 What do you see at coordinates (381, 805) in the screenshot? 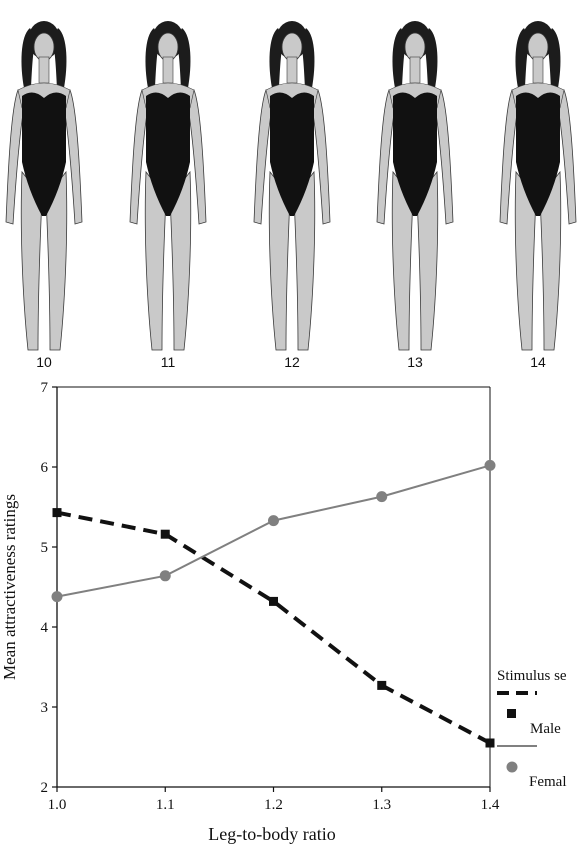
I see `x-tick-label: 1.3` at bounding box center [381, 805].